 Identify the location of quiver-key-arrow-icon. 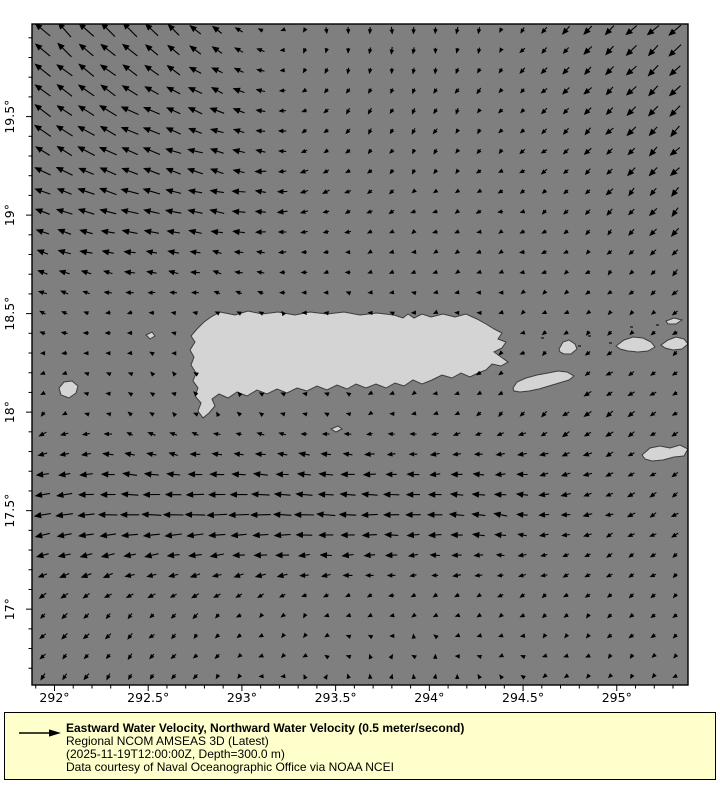
(40, 733).